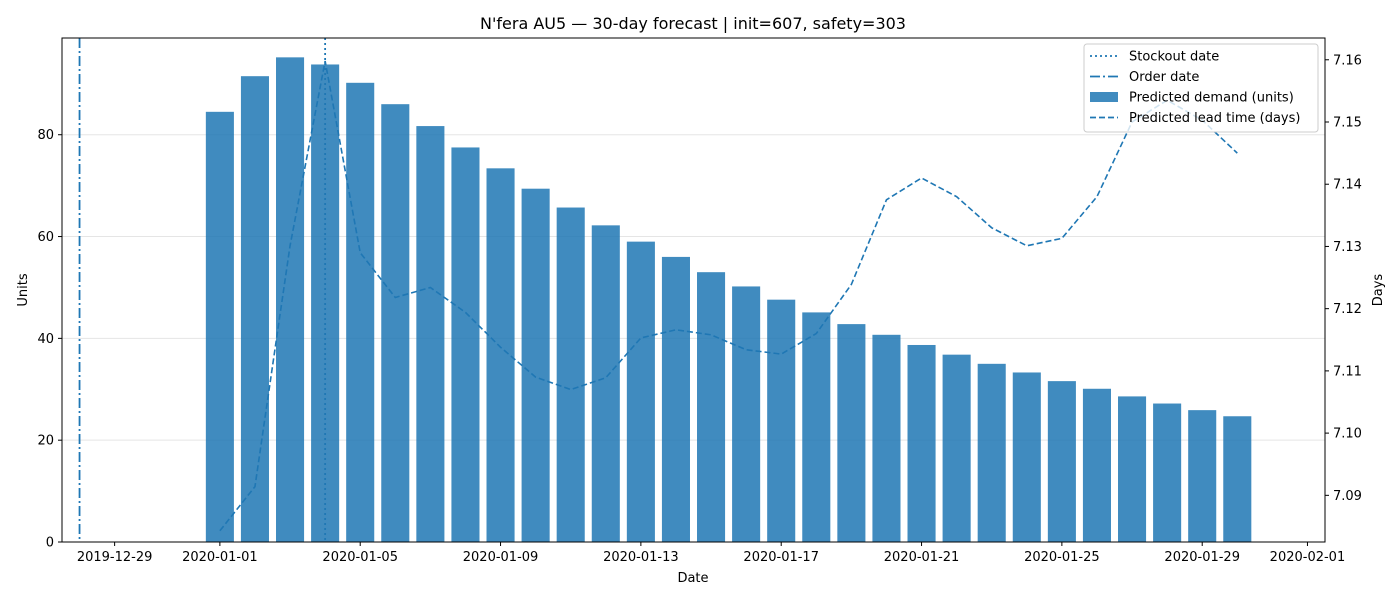  What do you see at coordinates (1062, 557) in the screenshot?
I see `x-tick-label: 2020-01-25` at bounding box center [1062, 557].